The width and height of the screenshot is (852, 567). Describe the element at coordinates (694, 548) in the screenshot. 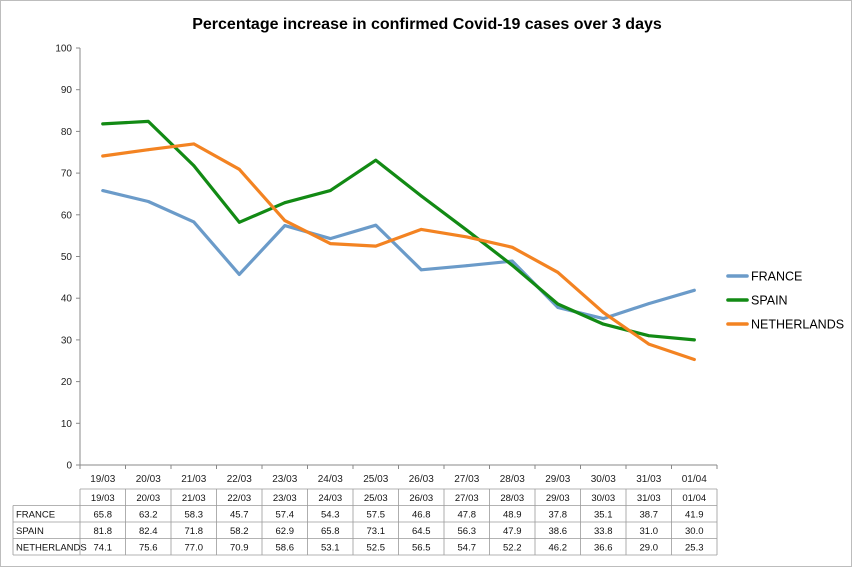

I see `table-cell: 25.3` at that location.